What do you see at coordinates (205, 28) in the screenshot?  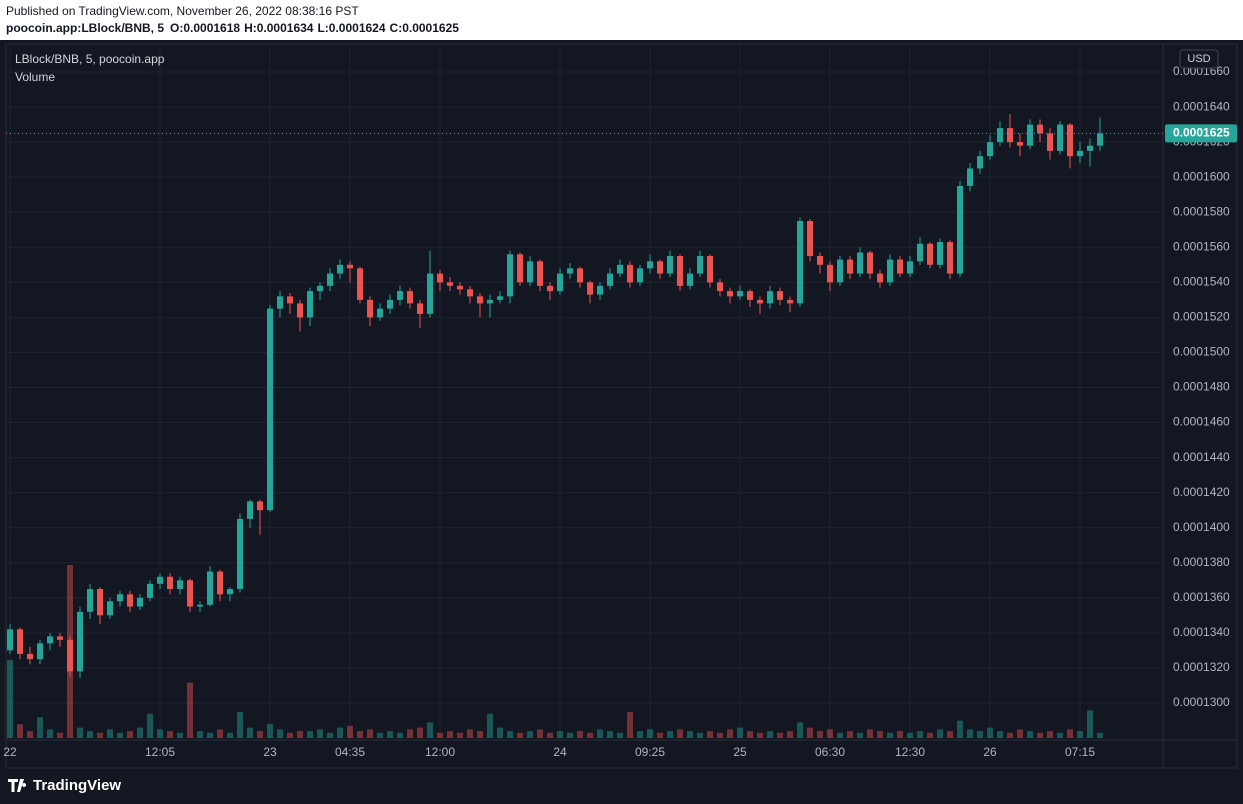 I see `ohlc: O:0.0001618` at bounding box center [205, 28].